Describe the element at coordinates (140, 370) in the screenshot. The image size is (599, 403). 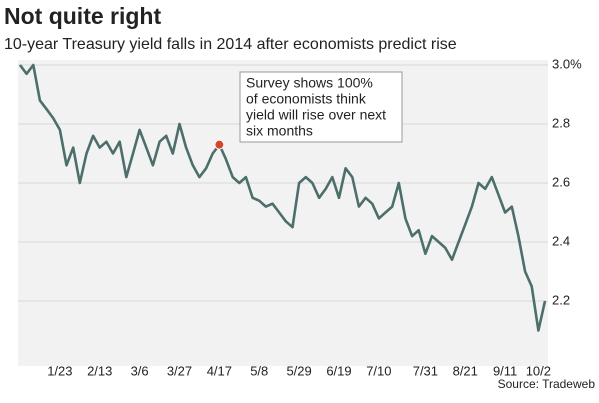
I see `x-tick-label: 3/6` at that location.